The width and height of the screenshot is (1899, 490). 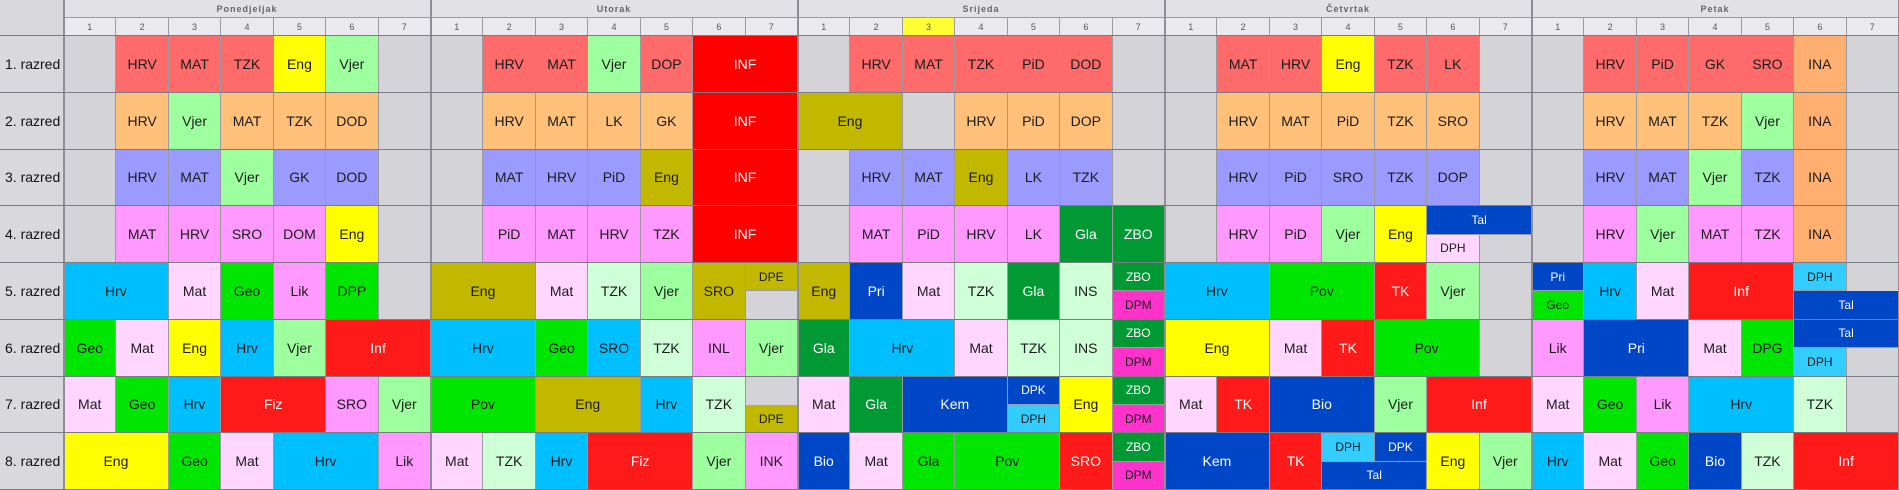 I want to click on lesson-cell: DOD, so click(x=1086, y=64).